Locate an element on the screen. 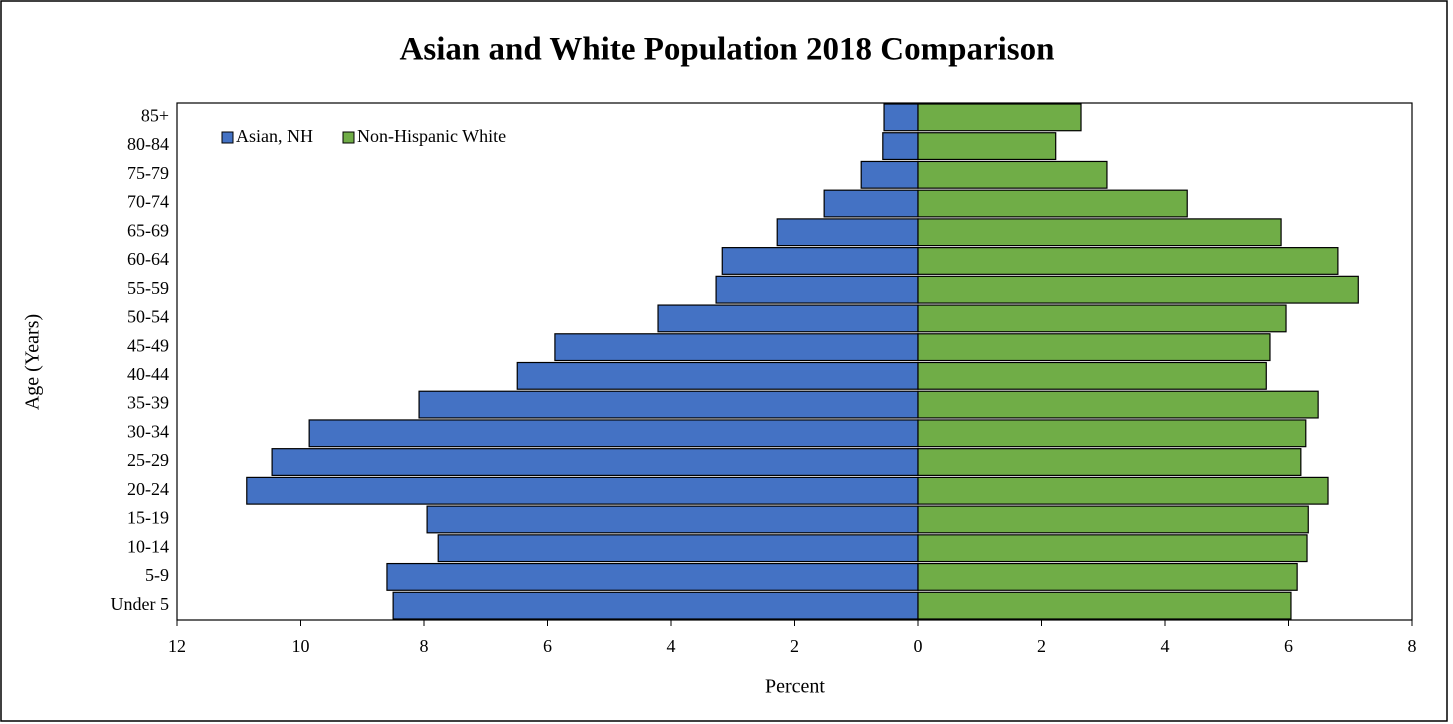 Image resolution: width=1453 pixels, height=724 pixels. y-tick-label: 80-84 is located at coordinates (148, 144).